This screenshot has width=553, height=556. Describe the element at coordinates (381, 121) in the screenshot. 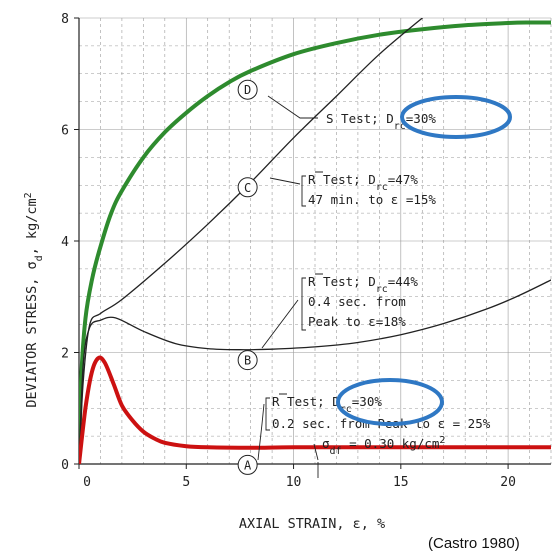

I see `s-test-label: S Test; Drc=30%` at that location.